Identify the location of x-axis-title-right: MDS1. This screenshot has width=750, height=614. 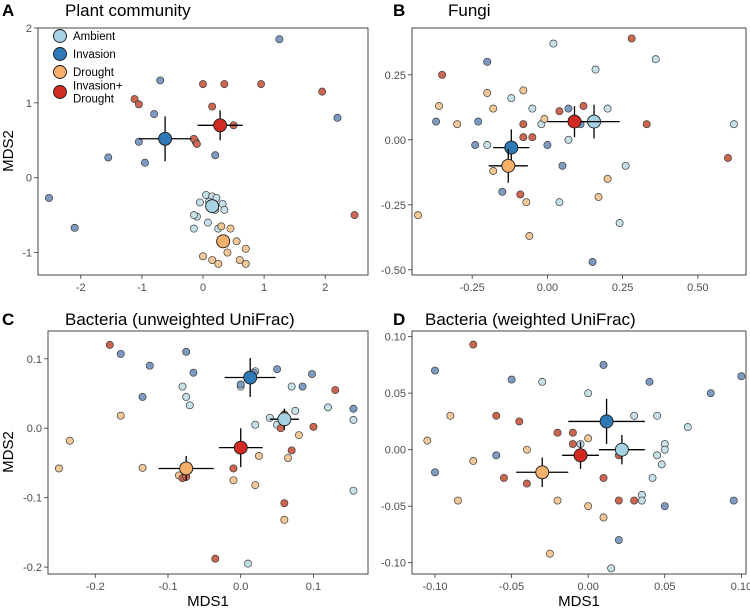
(579, 601).